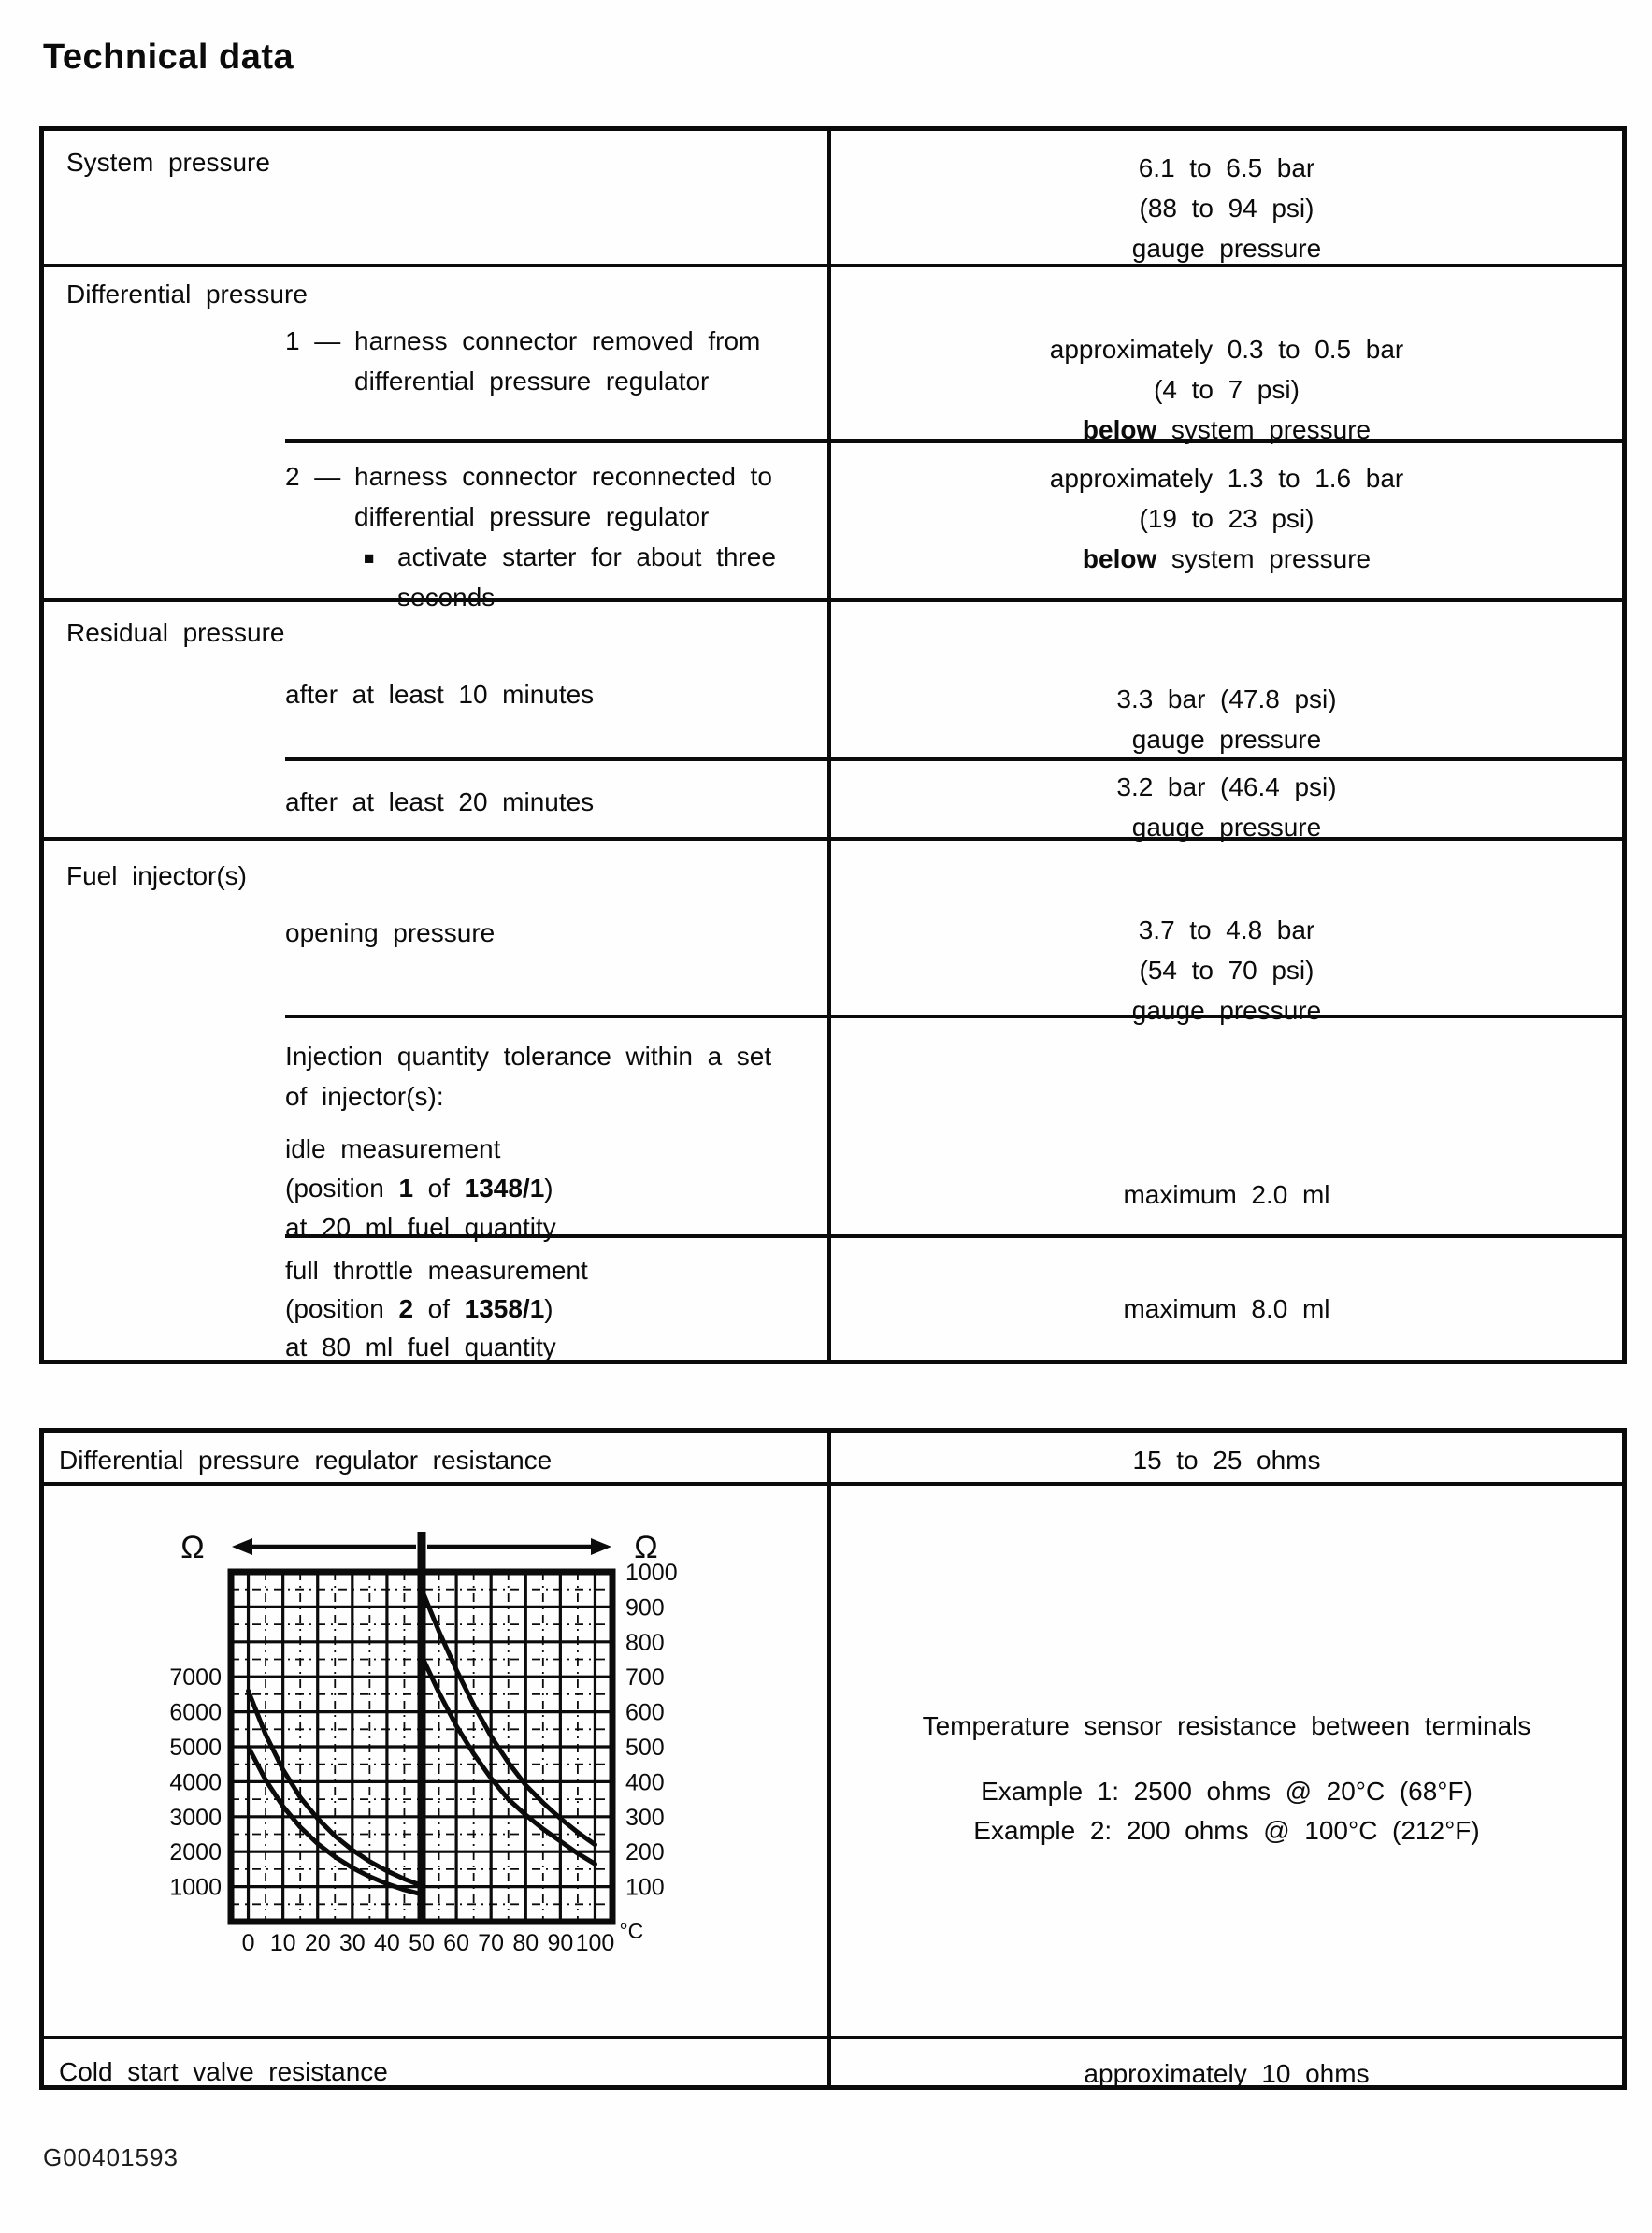 The height and width of the screenshot is (2233, 1652). I want to click on value-residual-20: 3.2 bar (46.4 psi) gauge pressure, so click(1227, 807).